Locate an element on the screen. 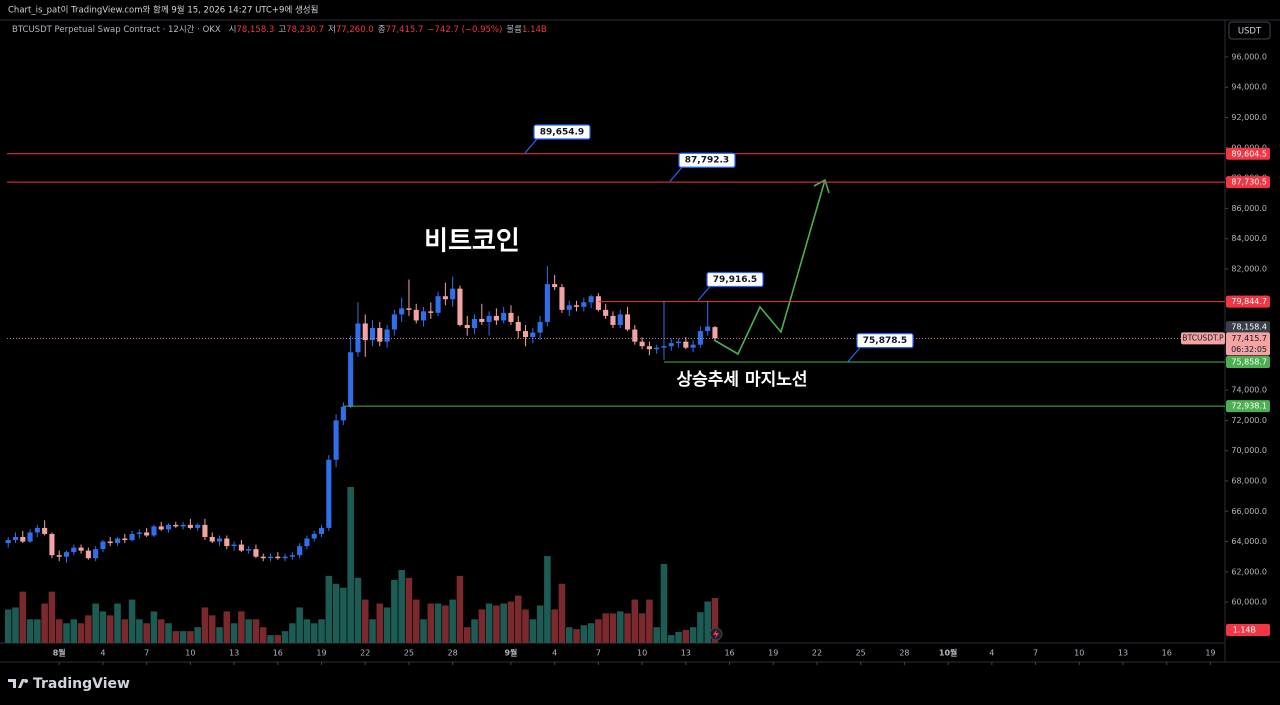  x-tick-label: 19 is located at coordinates (321, 653).